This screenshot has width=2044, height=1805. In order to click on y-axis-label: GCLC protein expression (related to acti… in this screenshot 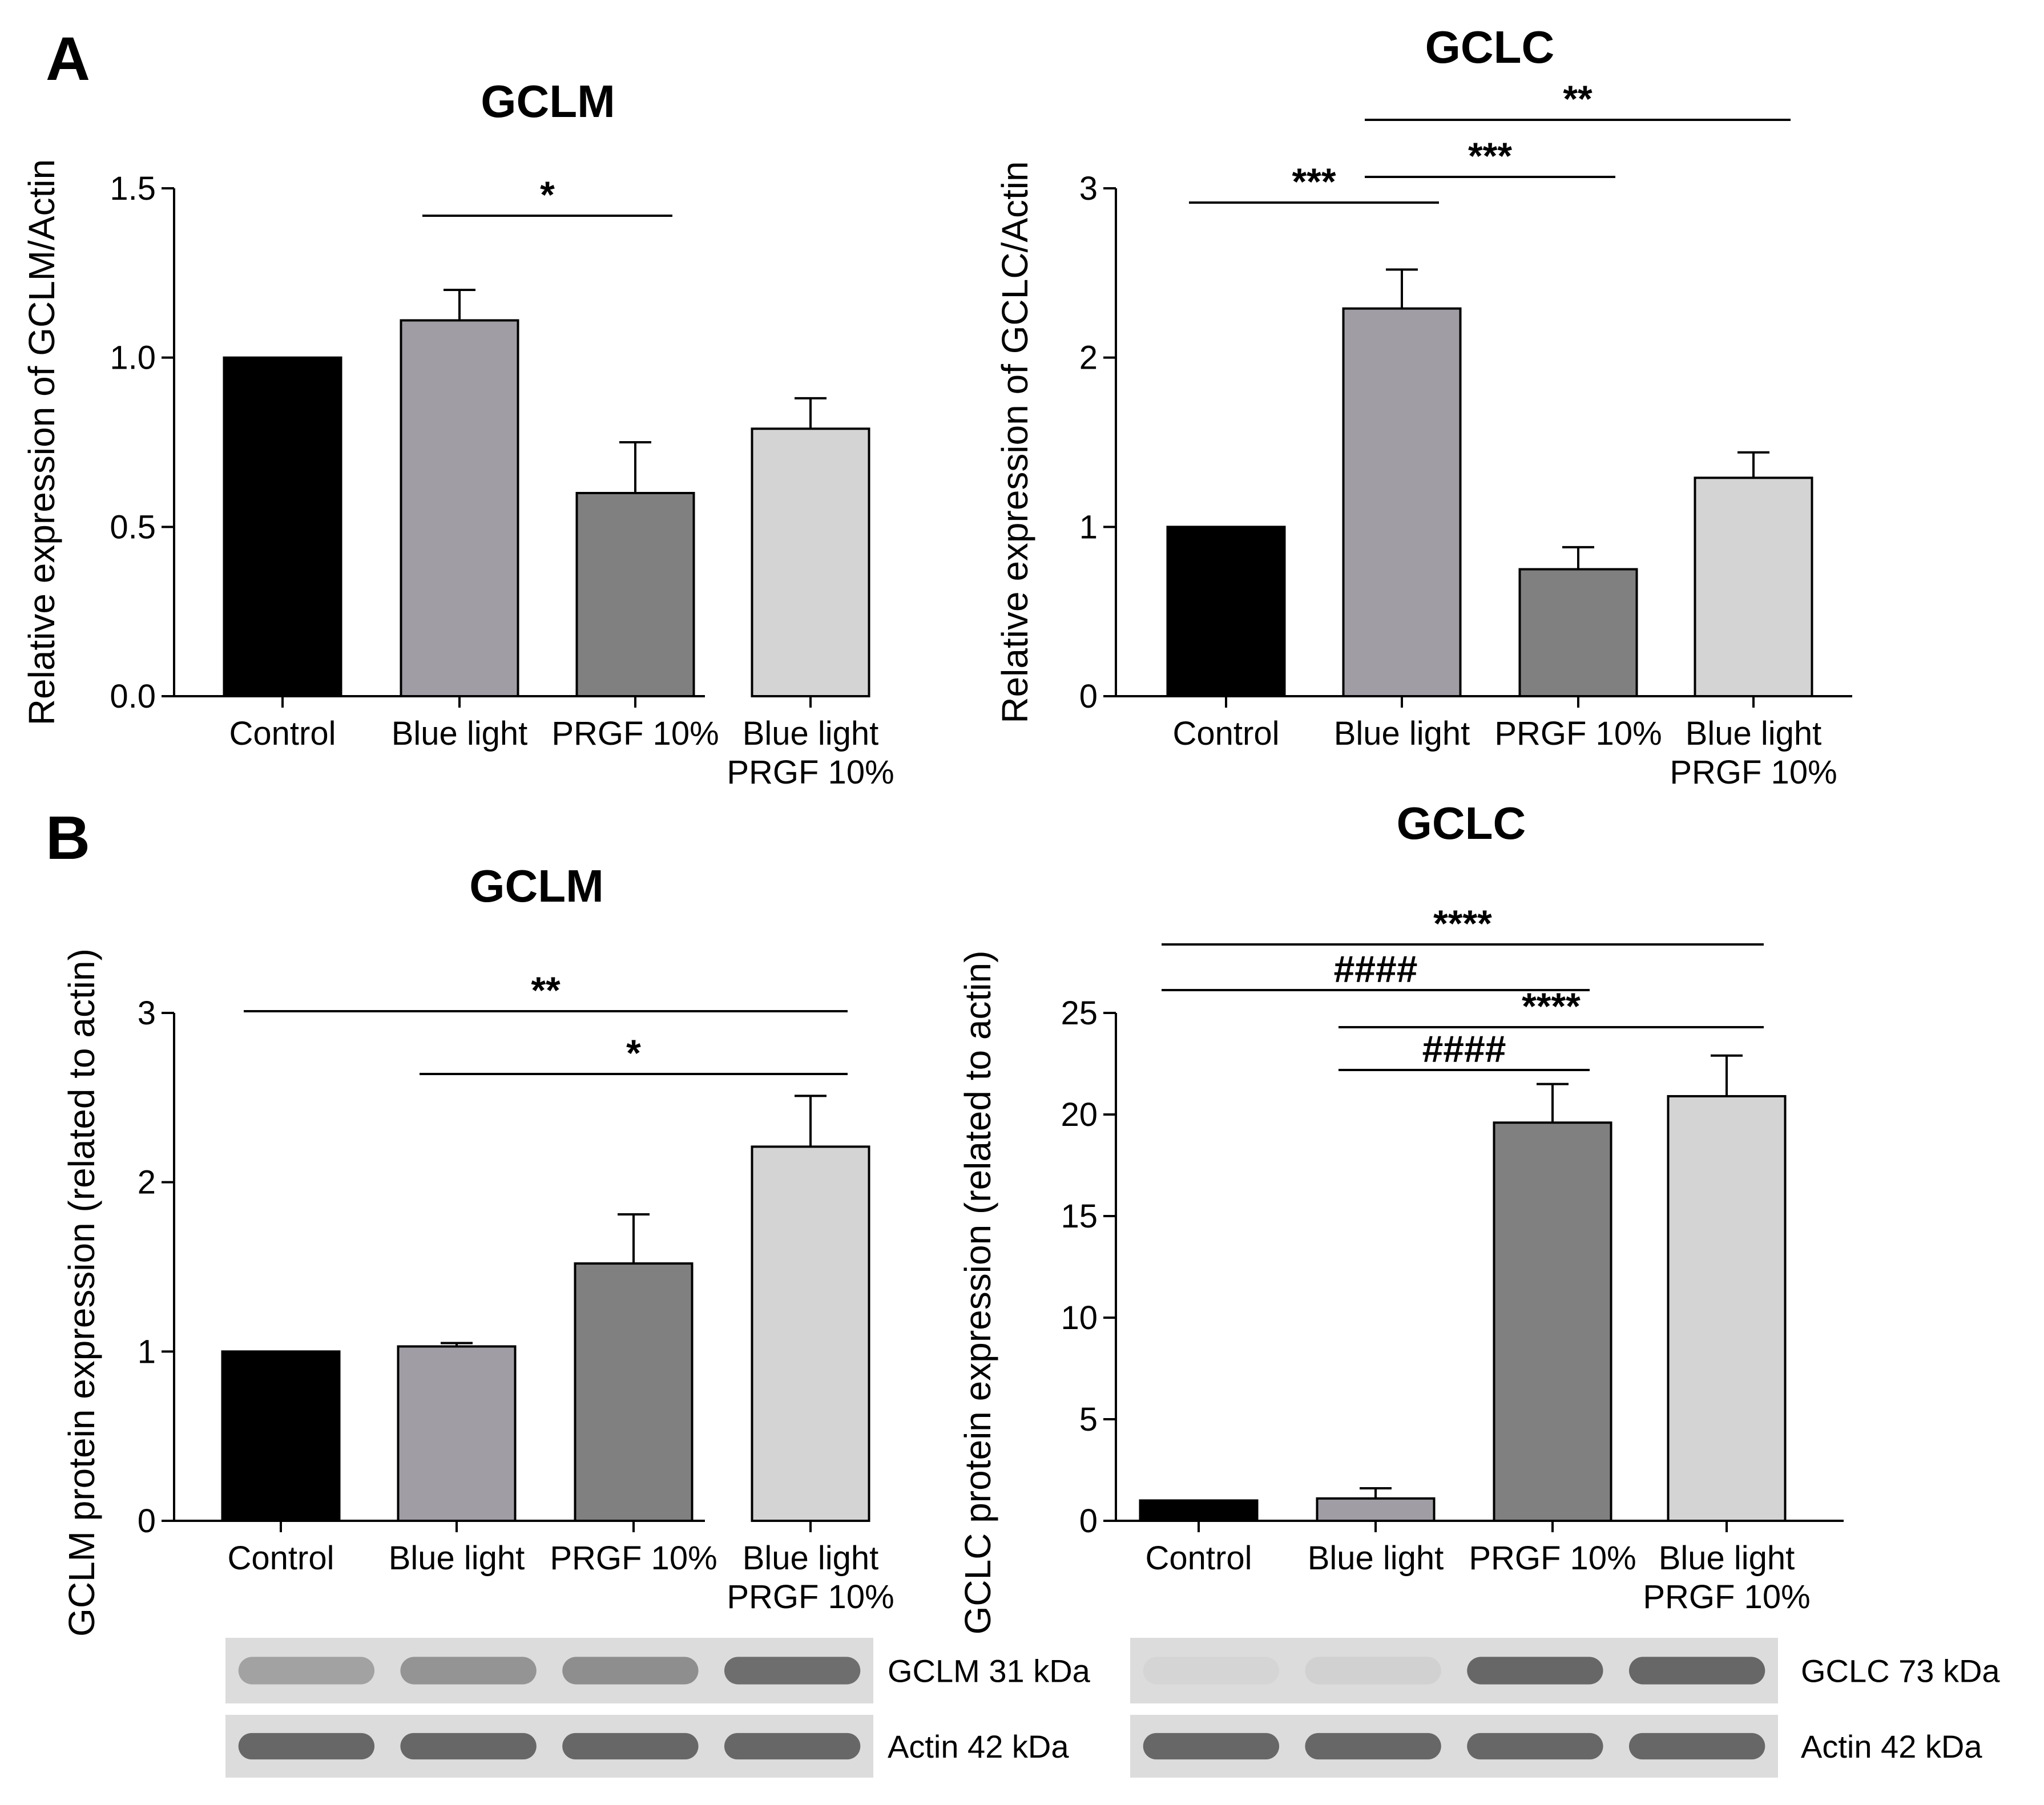, I will do `click(977, 1293)`.